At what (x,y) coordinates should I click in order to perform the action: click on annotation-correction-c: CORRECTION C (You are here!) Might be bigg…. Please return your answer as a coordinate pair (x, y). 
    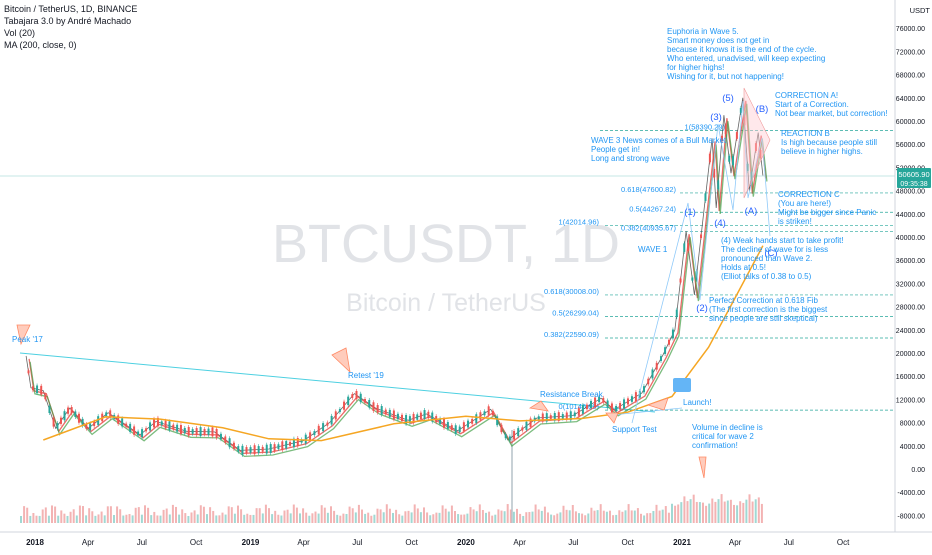
    Looking at the image, I should click on (827, 208).